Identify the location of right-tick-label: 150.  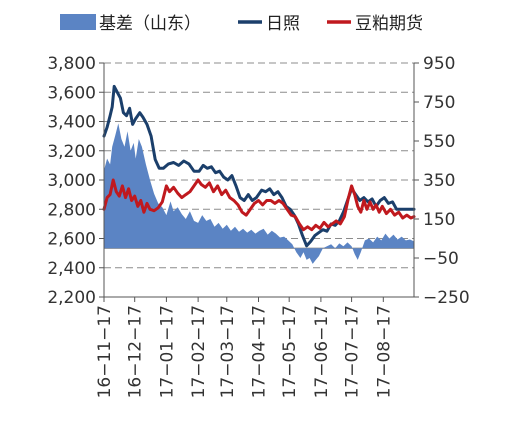
(439, 220).